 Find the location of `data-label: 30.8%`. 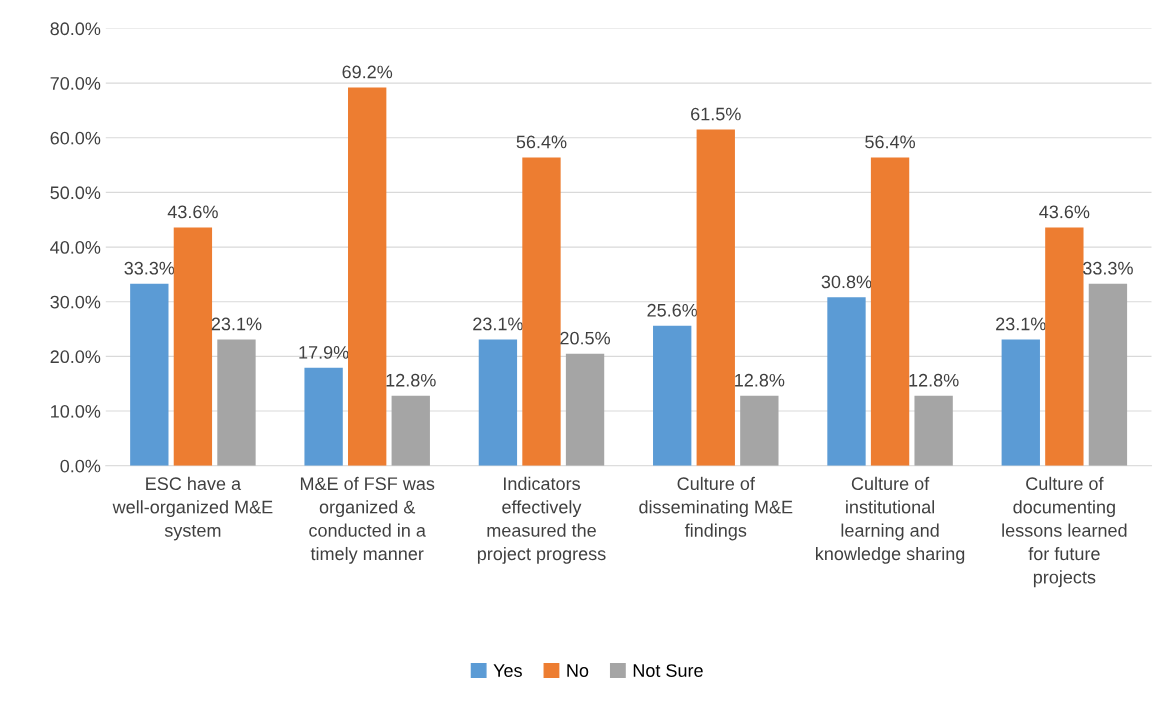

data-label: 30.8% is located at coordinates (846, 282).